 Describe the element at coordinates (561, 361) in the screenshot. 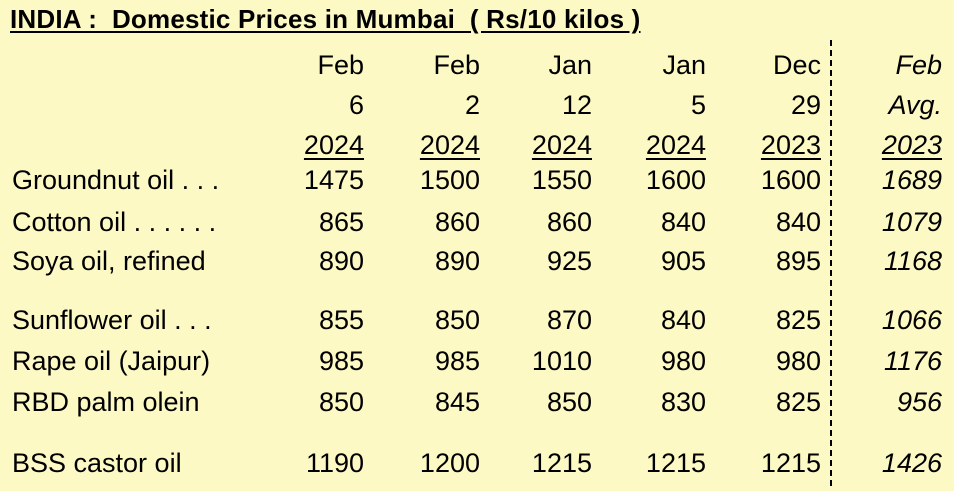

I see `table-cell: 1010` at that location.